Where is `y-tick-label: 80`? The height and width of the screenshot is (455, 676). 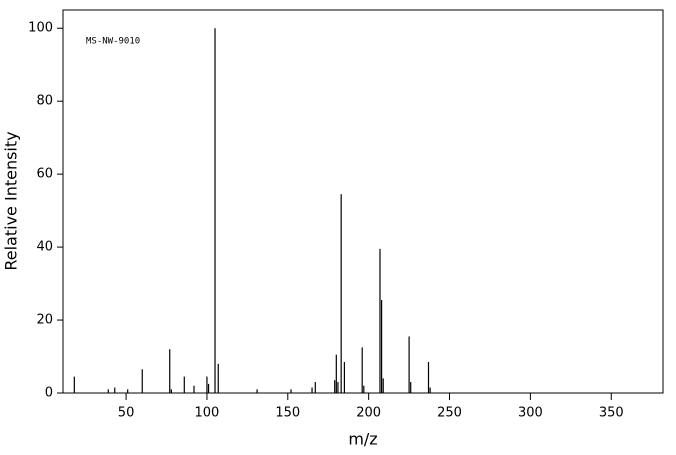 y-tick-label: 80 is located at coordinates (44, 101).